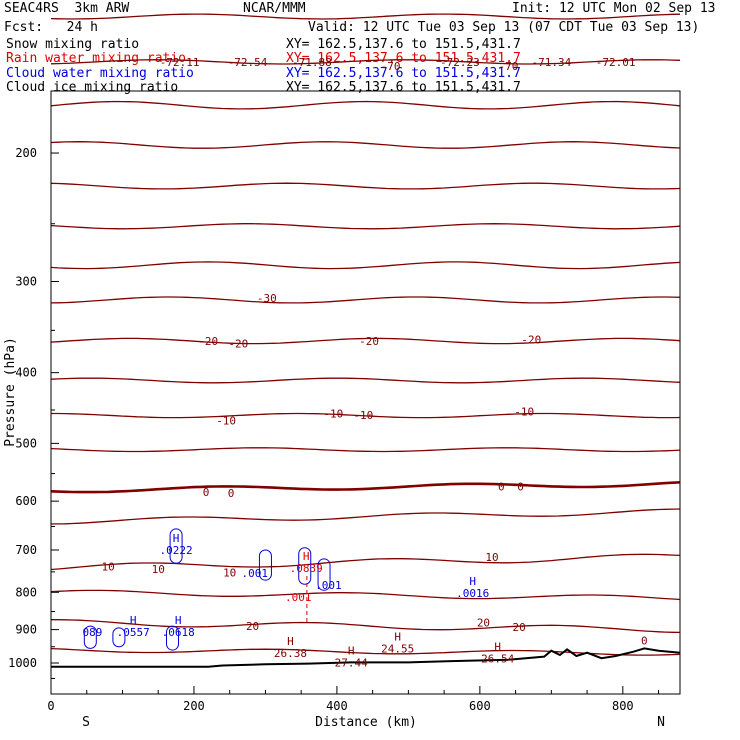 This screenshot has height=740, width=740. I want to click on terrain-line, so click(366, 657).